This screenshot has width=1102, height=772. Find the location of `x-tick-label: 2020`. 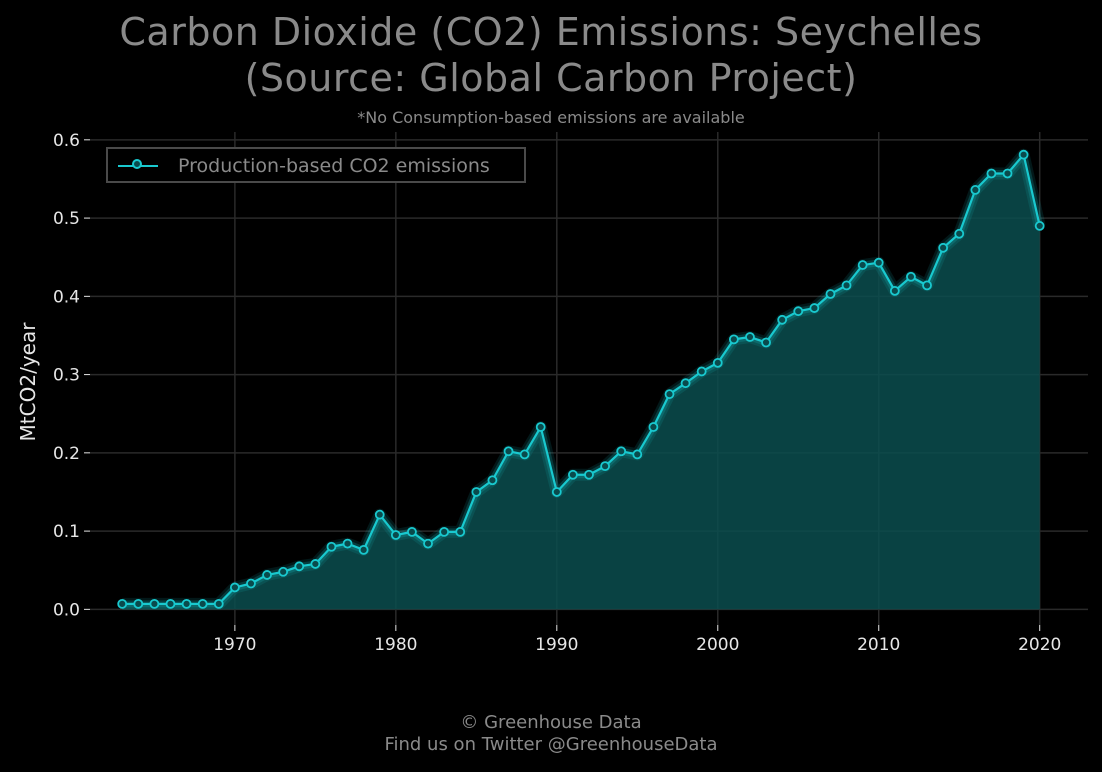

x-tick-label: 2020 is located at coordinates (1039, 645).